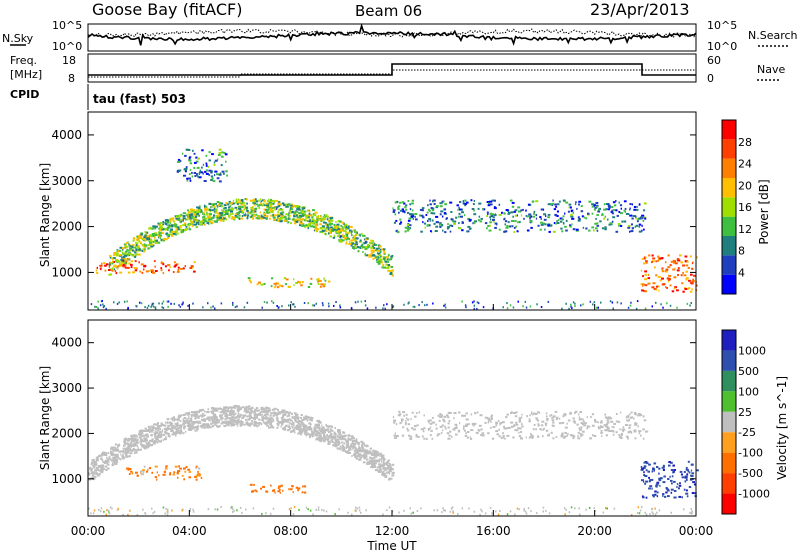 The width and height of the screenshot is (800, 554). I want to click on noise-left-tick-low: 10^0, so click(67, 46).